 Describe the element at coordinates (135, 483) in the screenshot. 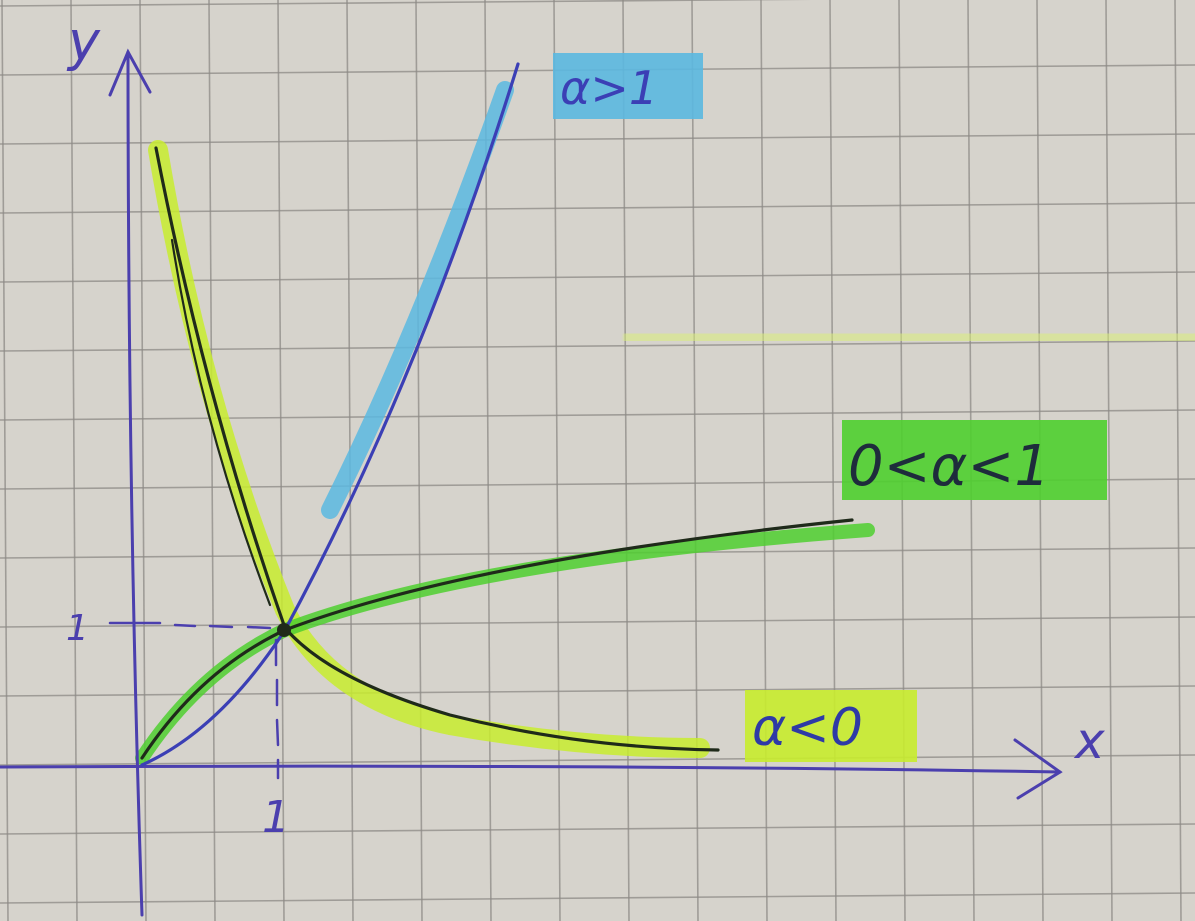

I see `y-axis` at that location.